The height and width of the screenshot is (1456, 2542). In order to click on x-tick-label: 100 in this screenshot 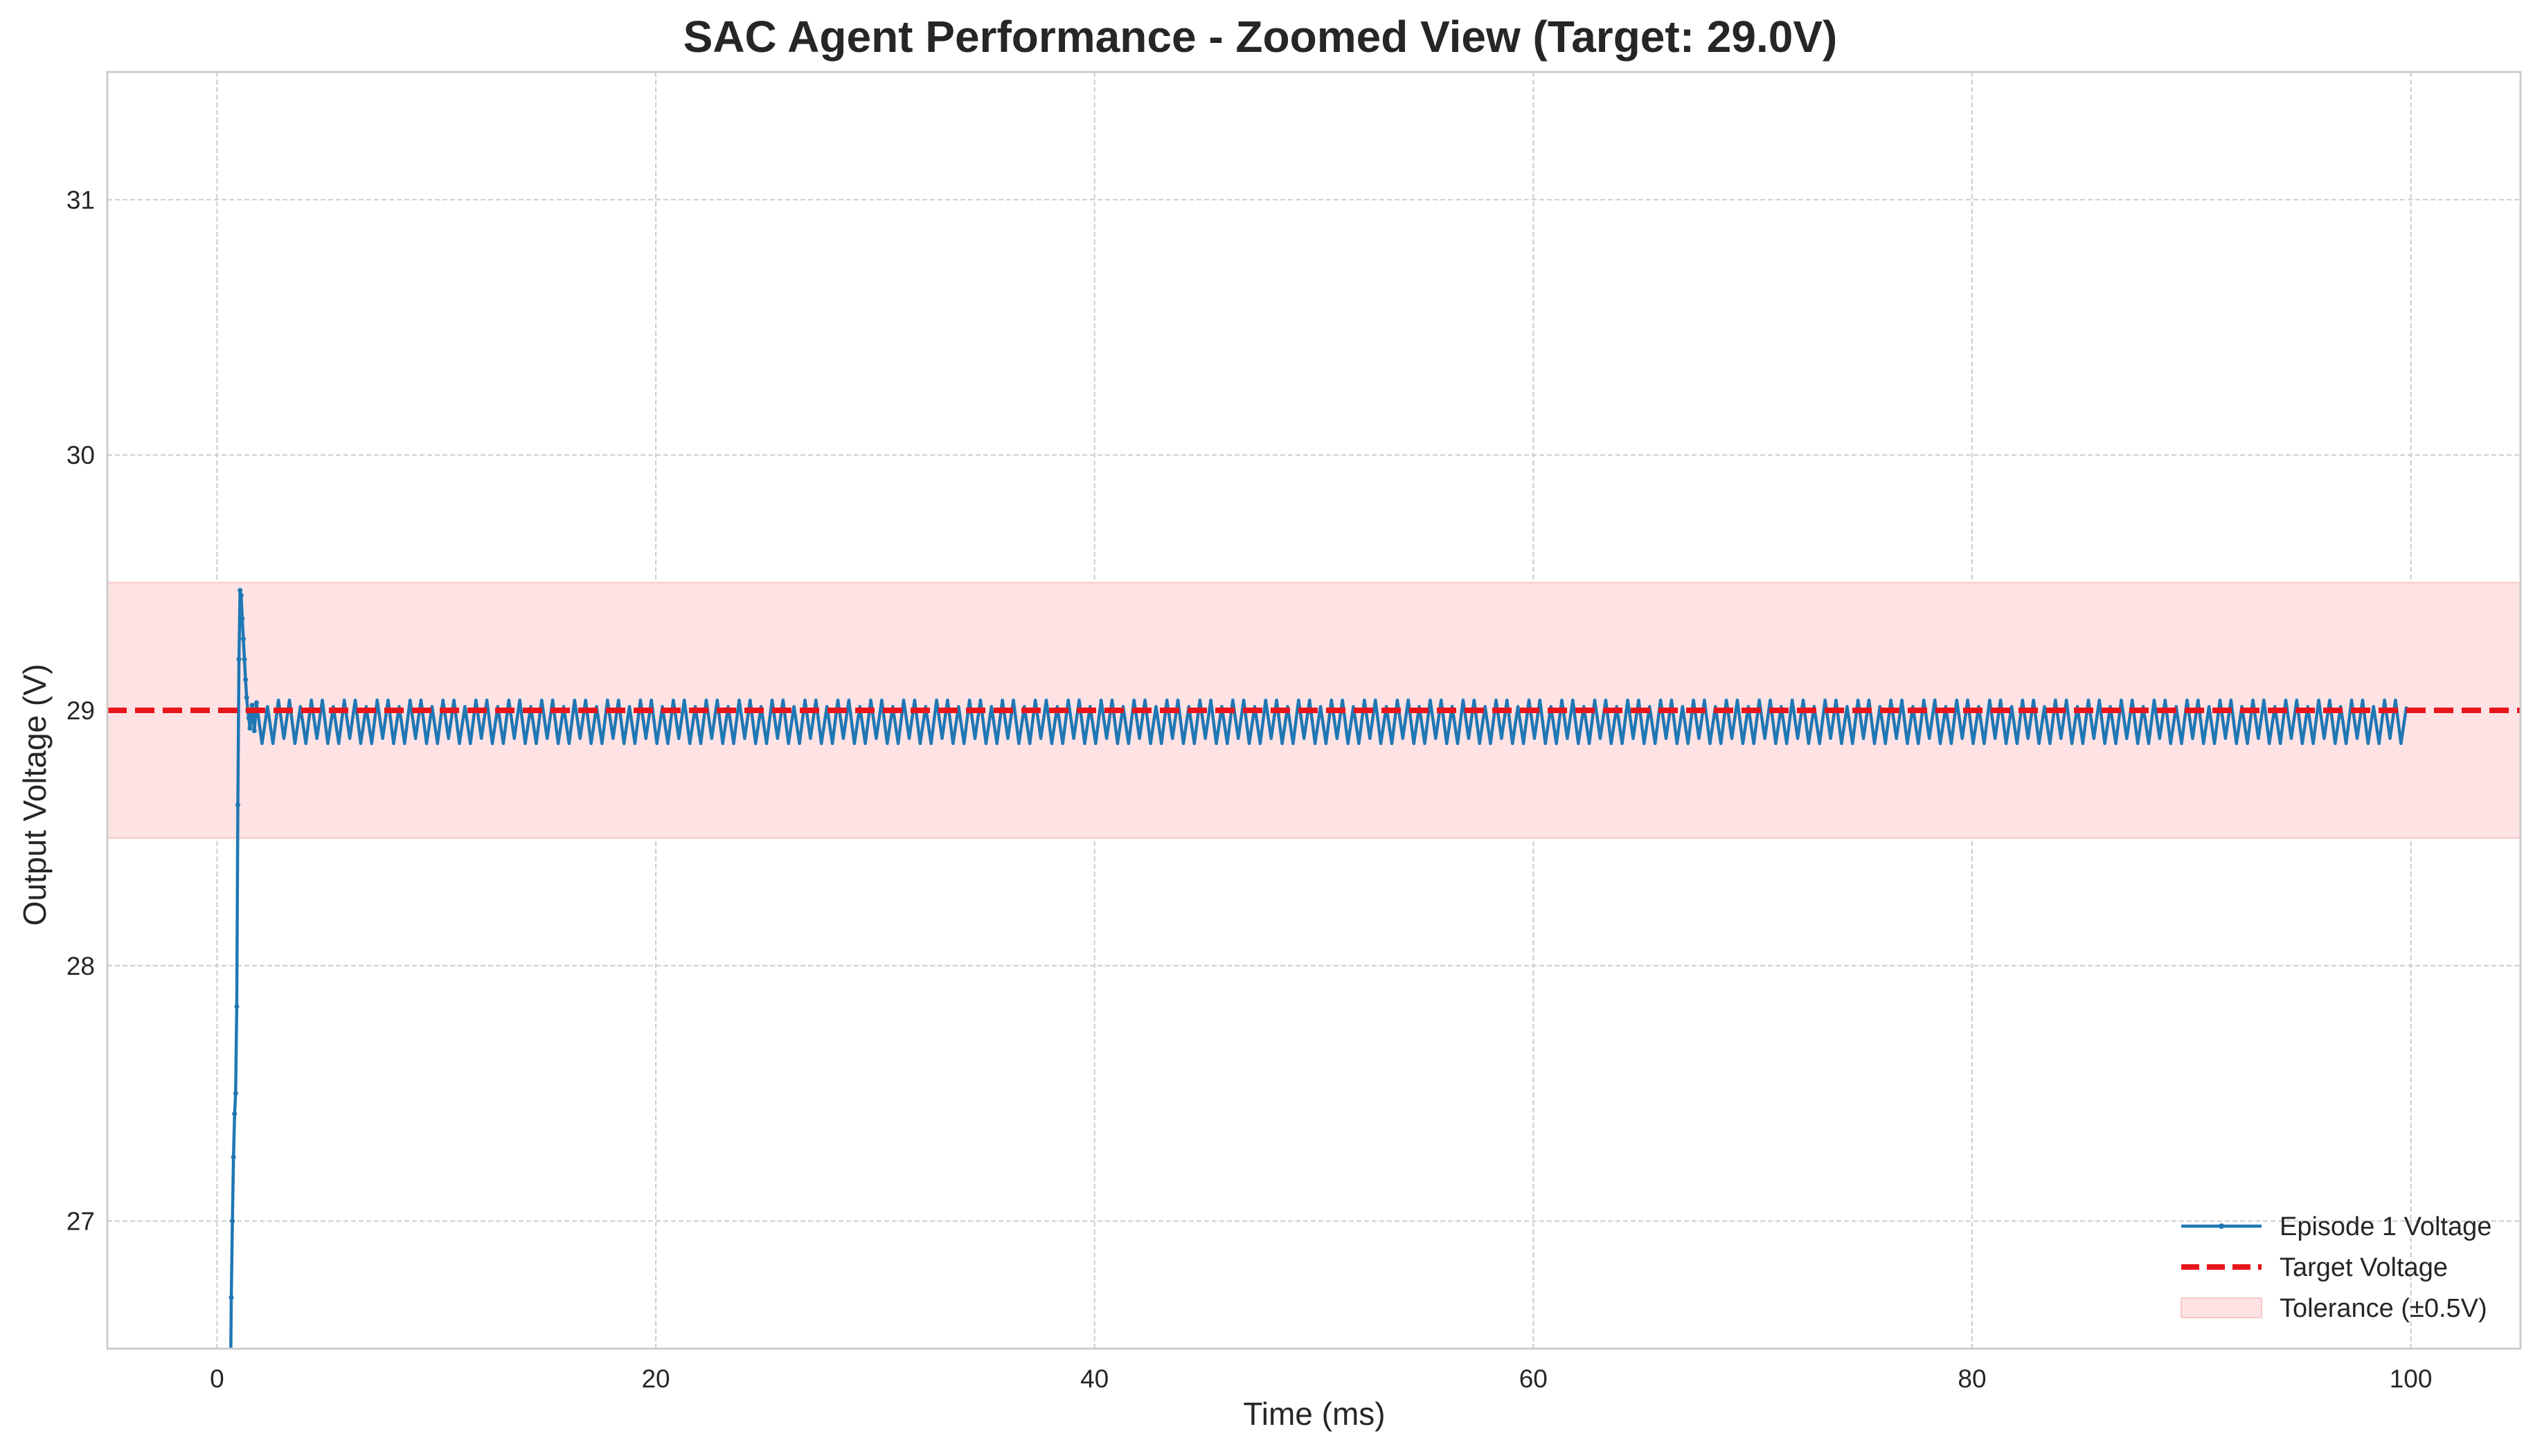, I will do `click(2411, 1379)`.